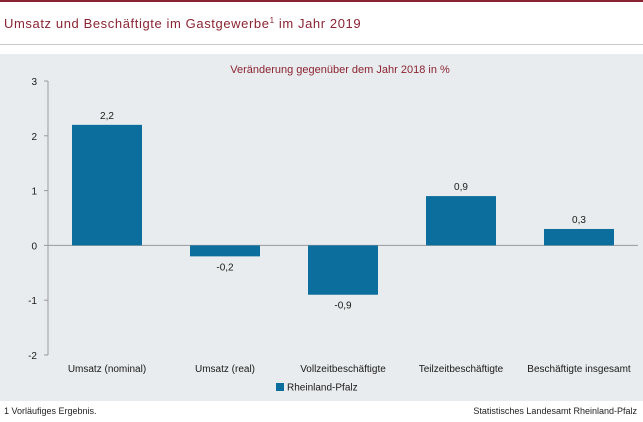  Describe the element at coordinates (321, 1) in the screenshot. I see `top-rule` at that location.